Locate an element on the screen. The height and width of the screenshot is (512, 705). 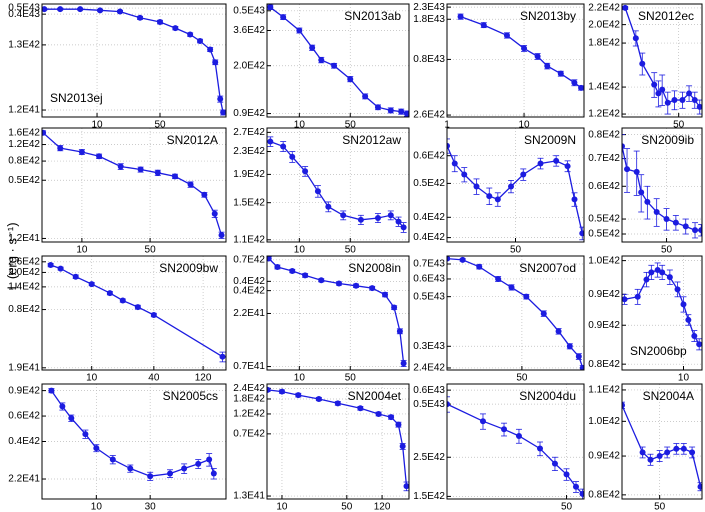
y-tick-label: 1.4E42 is located at coordinates (604, 87).